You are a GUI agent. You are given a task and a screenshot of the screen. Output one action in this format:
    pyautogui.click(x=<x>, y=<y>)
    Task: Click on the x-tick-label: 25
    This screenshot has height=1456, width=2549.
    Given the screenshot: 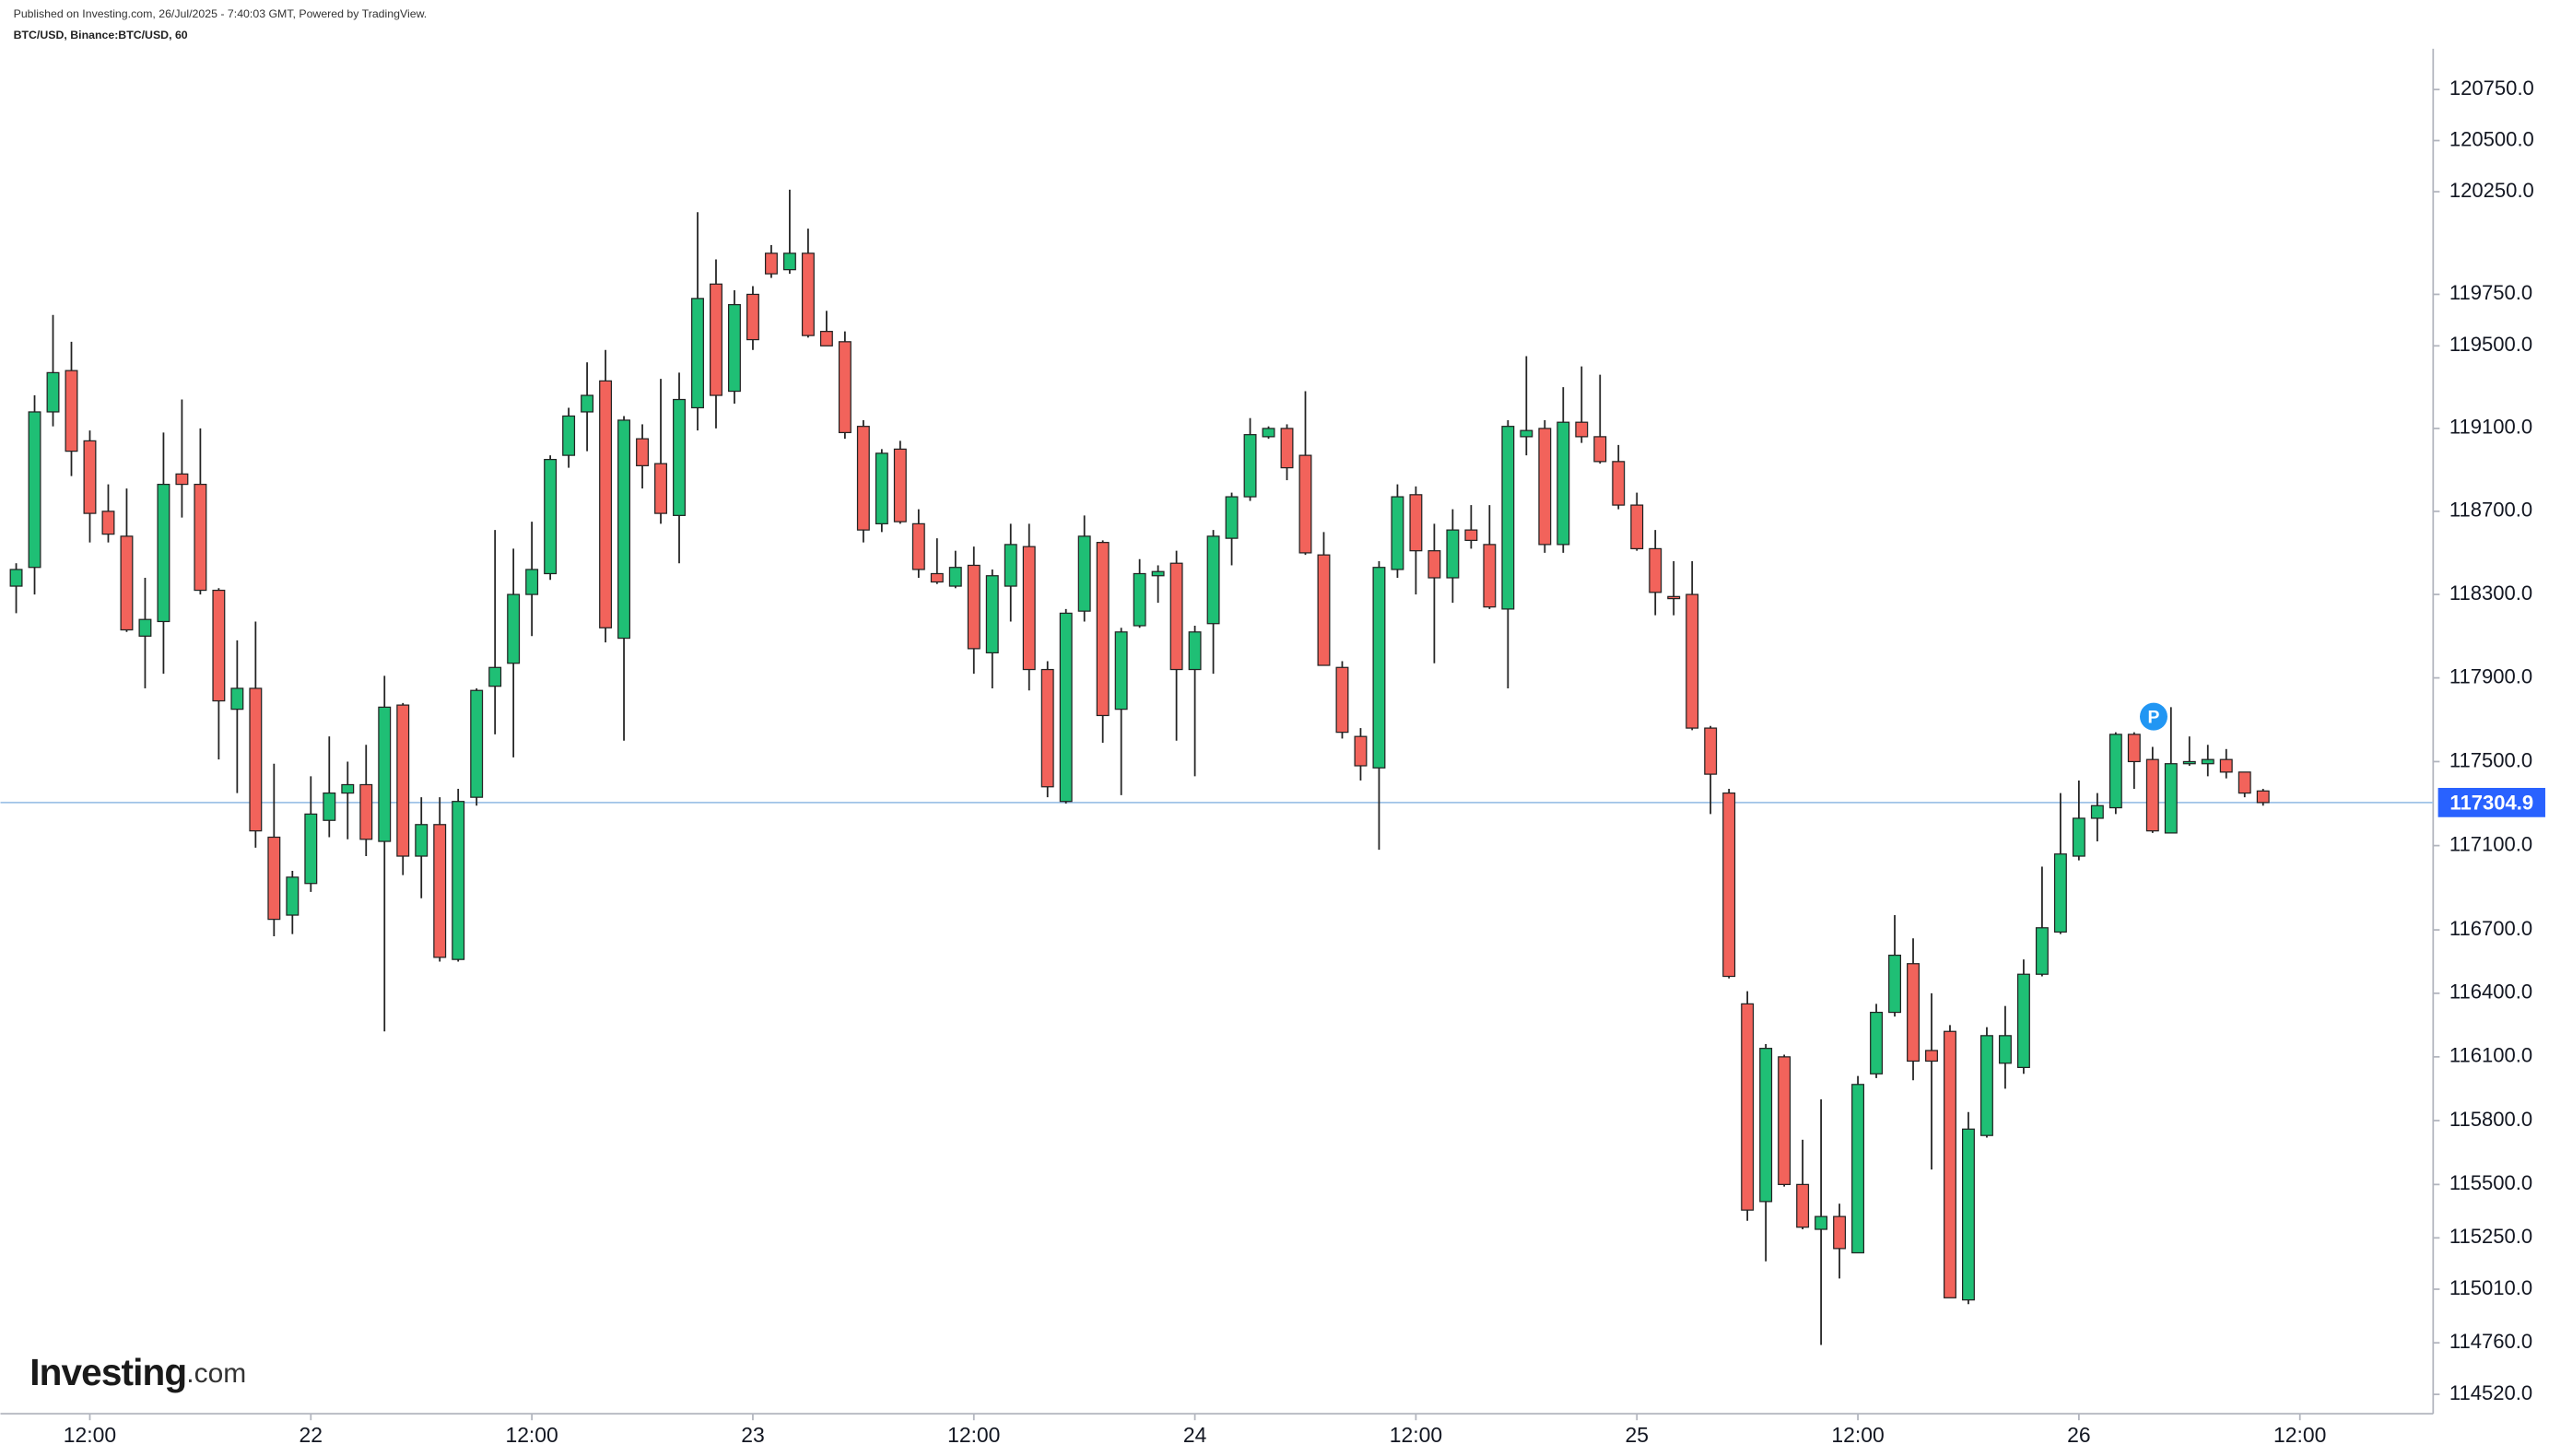 What is the action you would take?
    pyautogui.click(x=1636, y=1435)
    